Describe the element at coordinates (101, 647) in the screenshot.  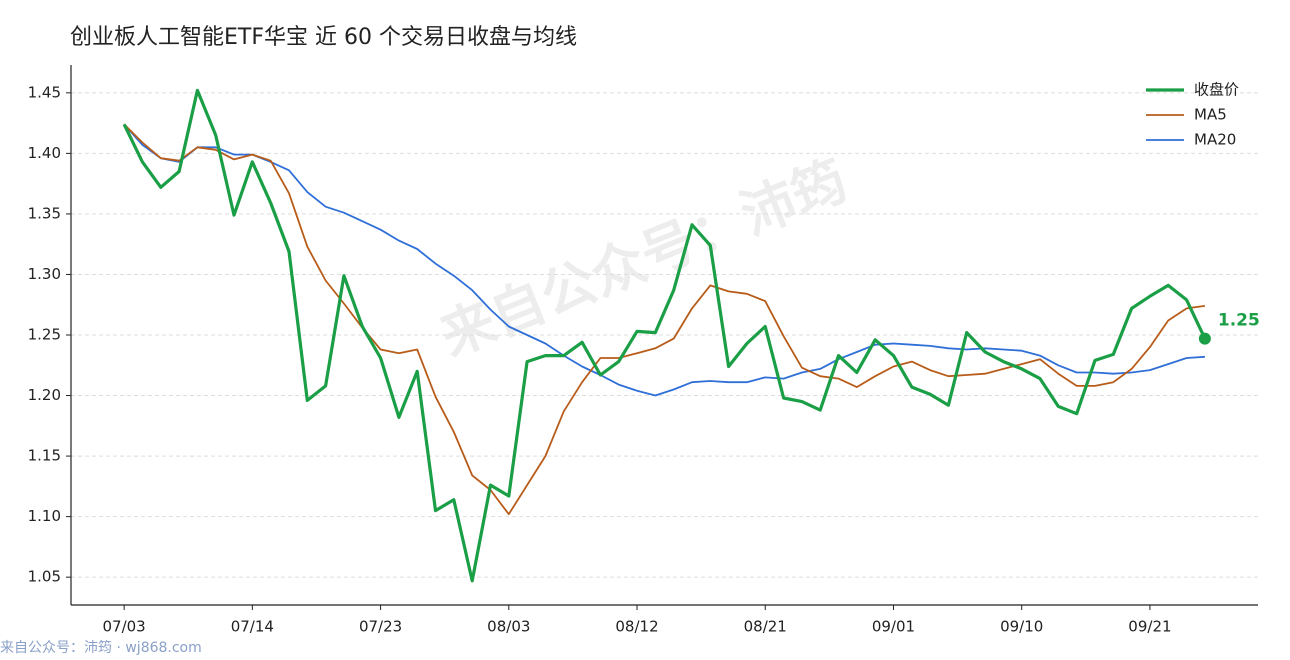
I see `footer: 来自公众号：沛筠 · wj868.com` at that location.